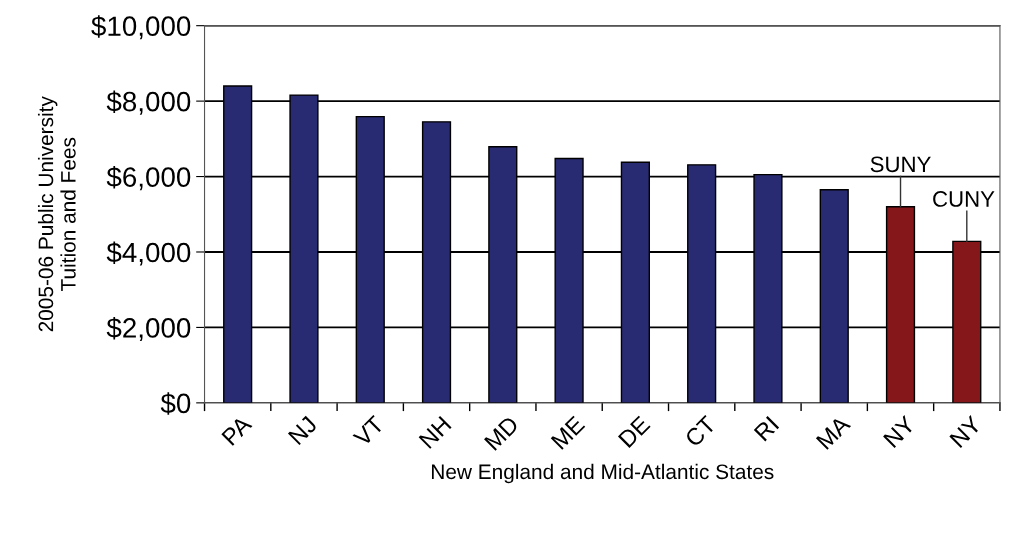 Image resolution: width=1033 pixels, height=535 pixels. Describe the element at coordinates (900, 164) in the screenshot. I see `annotation: SUNY` at that location.